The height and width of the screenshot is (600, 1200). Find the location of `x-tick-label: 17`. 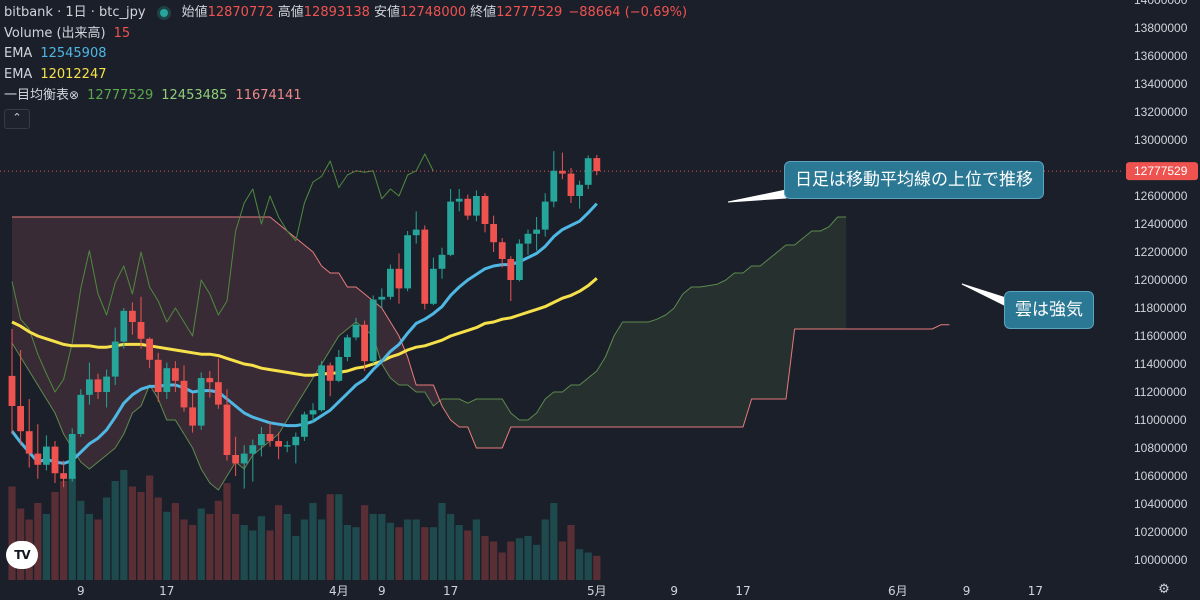

x-tick-label: 17 is located at coordinates (166, 591).